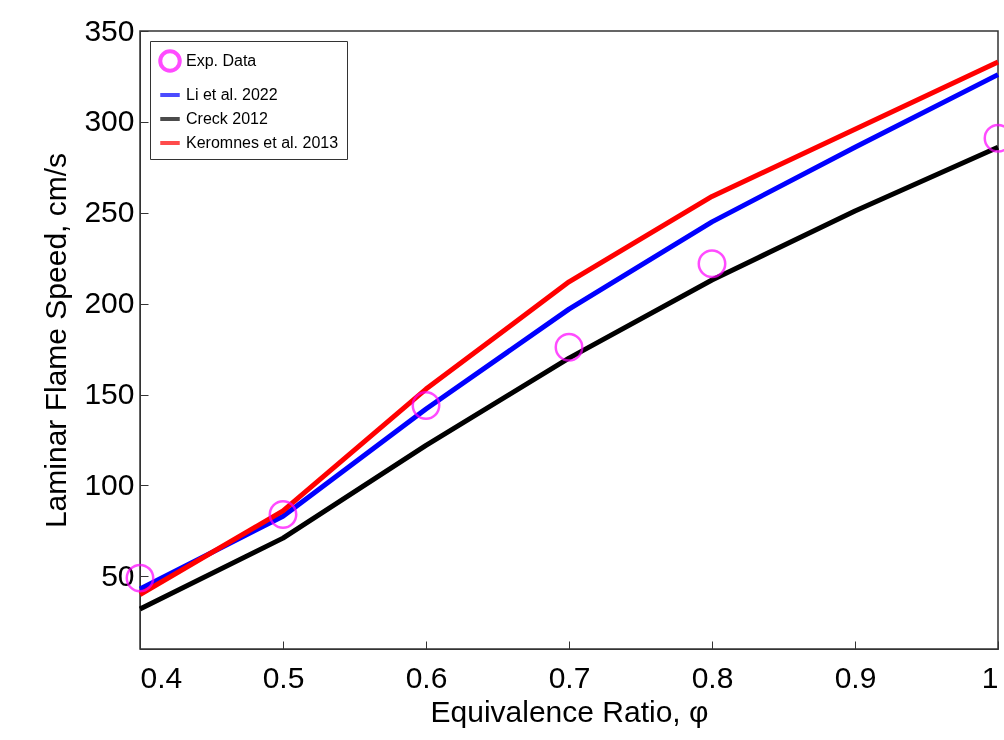  Describe the element at coordinates (855, 677) in the screenshot. I see `x-tick-label: 0.9` at that location.